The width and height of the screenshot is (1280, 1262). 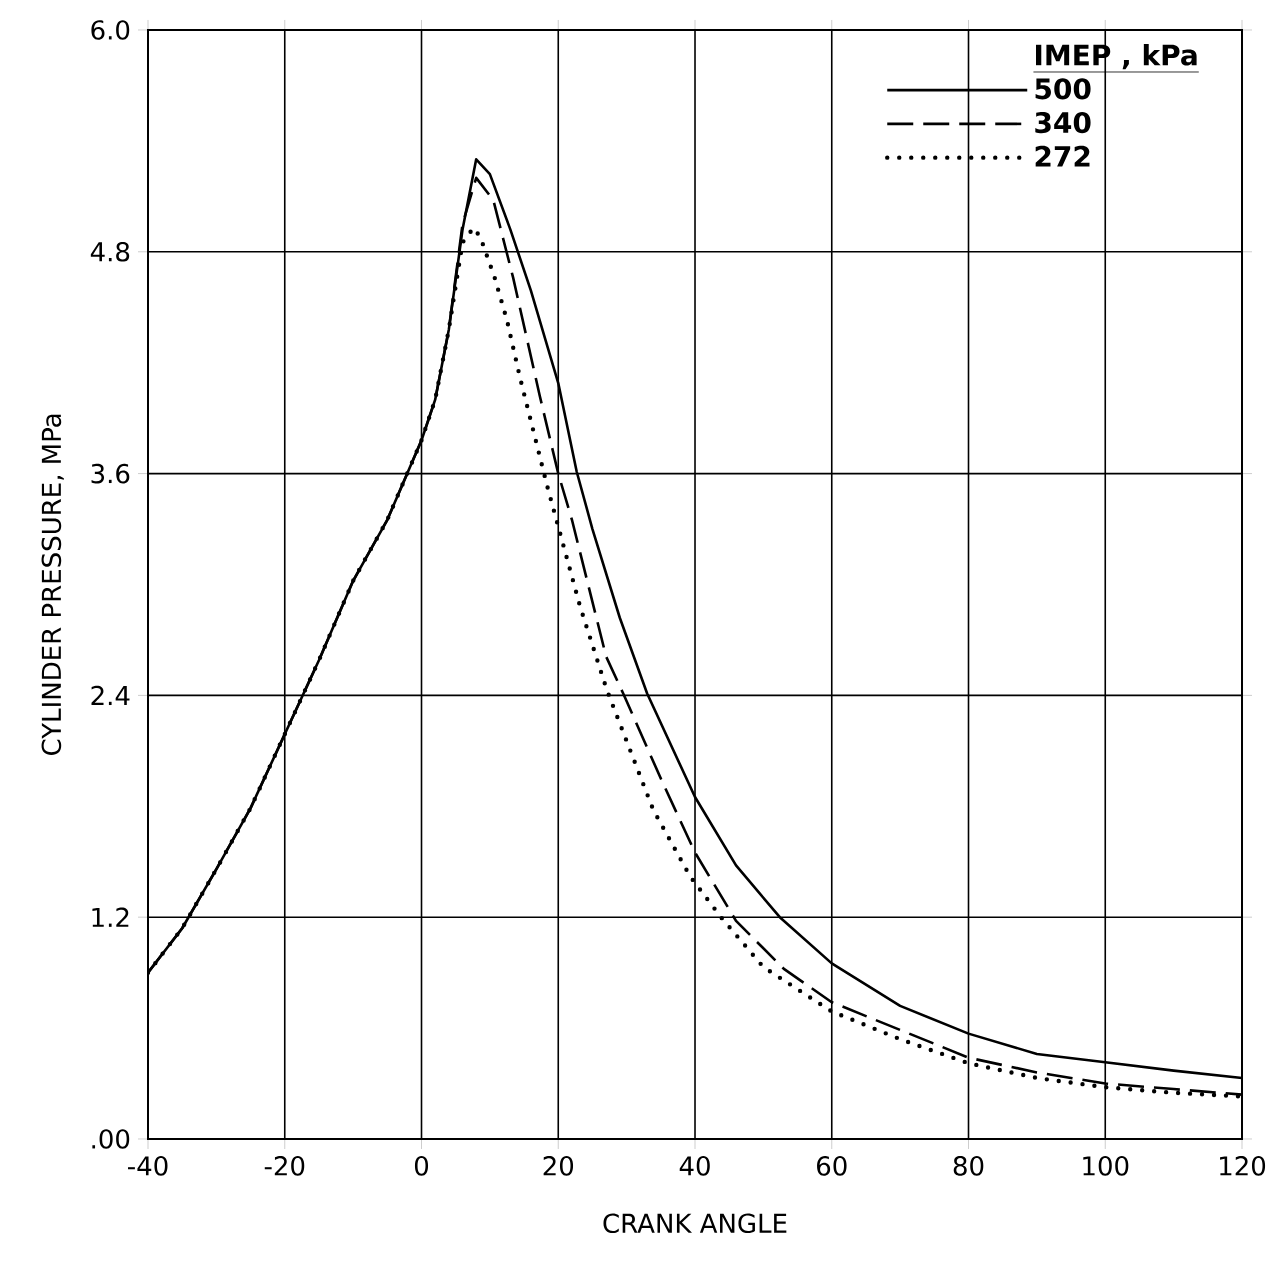 What do you see at coordinates (1243, 1166) in the screenshot?
I see `x-tick-label: 120` at bounding box center [1243, 1166].